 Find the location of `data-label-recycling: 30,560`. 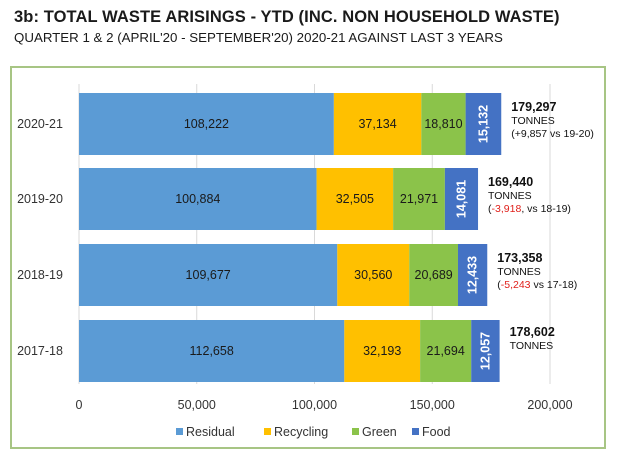

data-label-recycling: 30,560 is located at coordinates (373, 275).